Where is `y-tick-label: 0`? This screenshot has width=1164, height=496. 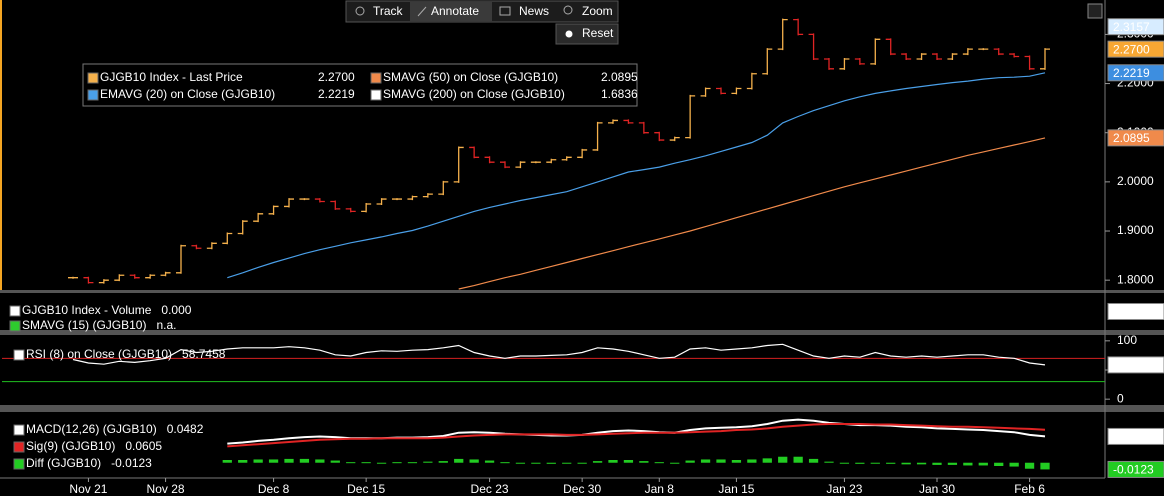
y-tick-label: 0 is located at coordinates (1120, 398).